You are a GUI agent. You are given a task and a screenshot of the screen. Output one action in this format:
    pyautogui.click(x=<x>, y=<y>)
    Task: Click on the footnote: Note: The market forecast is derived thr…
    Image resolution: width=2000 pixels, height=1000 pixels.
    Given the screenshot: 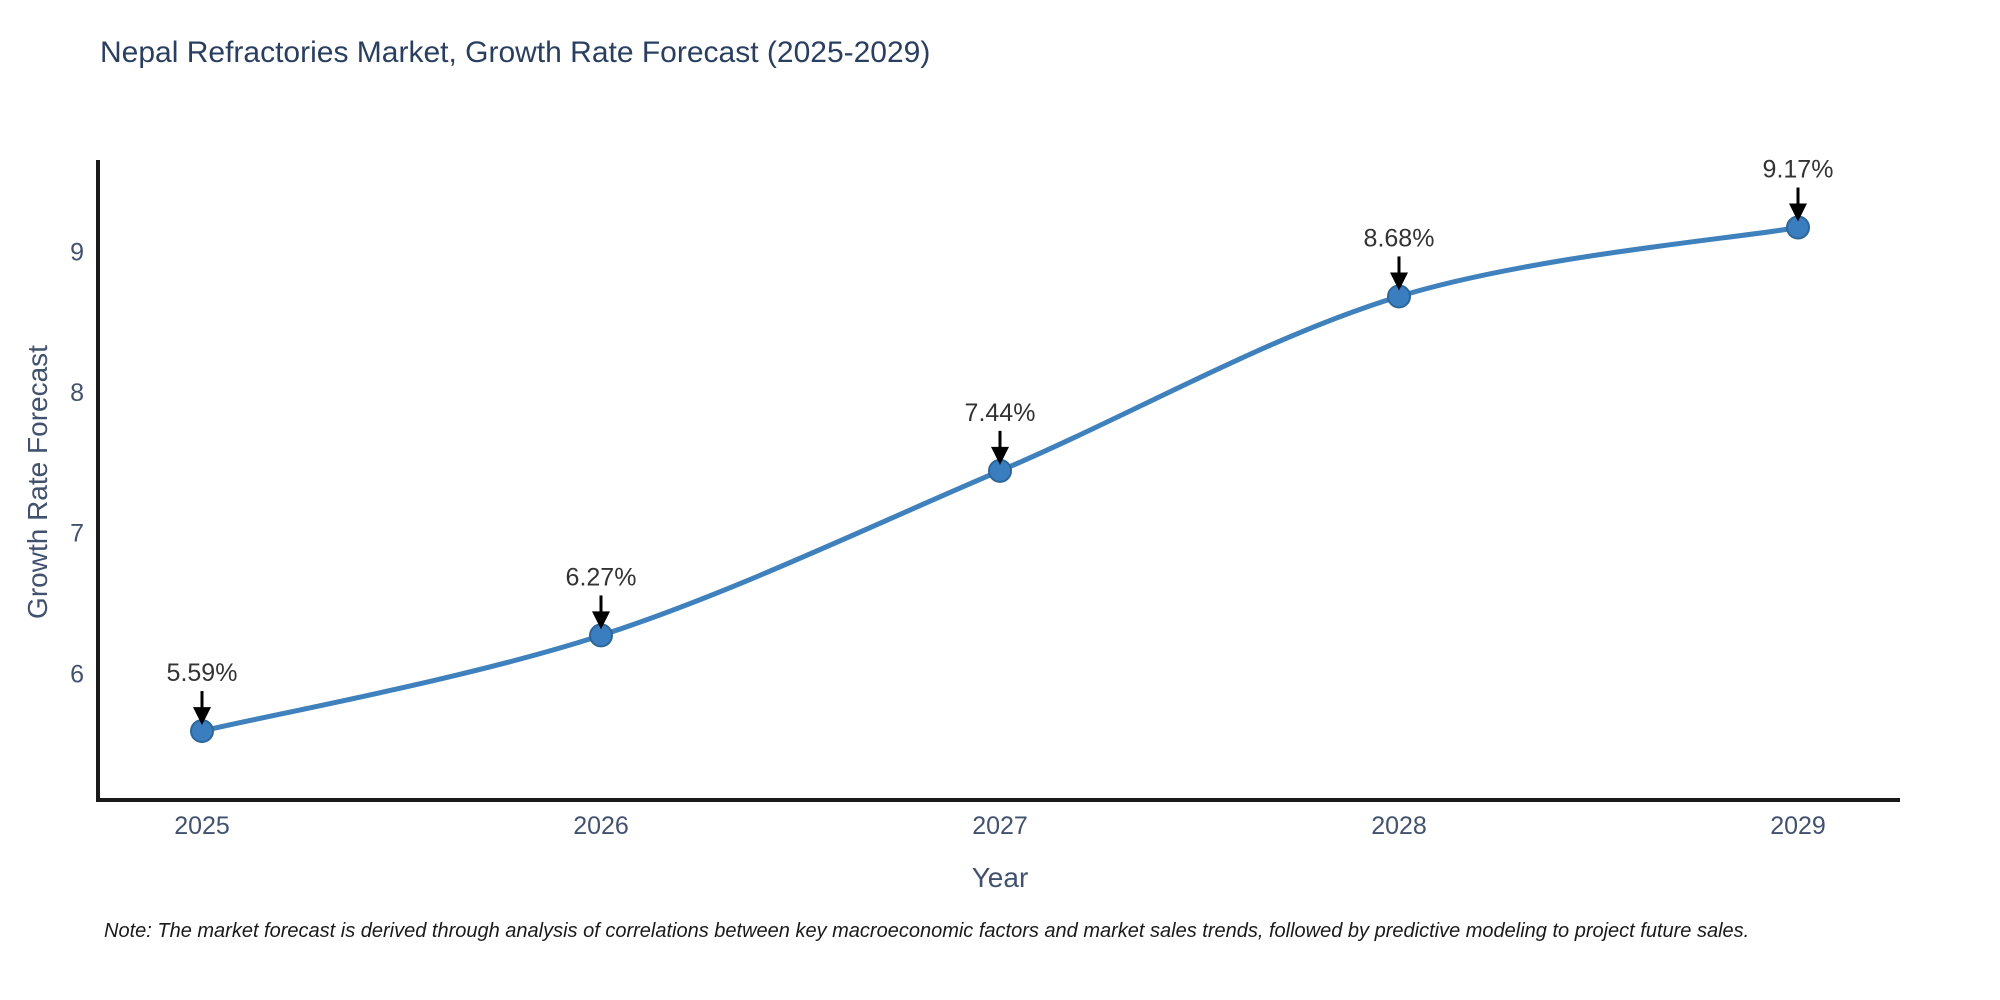 What is the action you would take?
    pyautogui.click(x=927, y=931)
    